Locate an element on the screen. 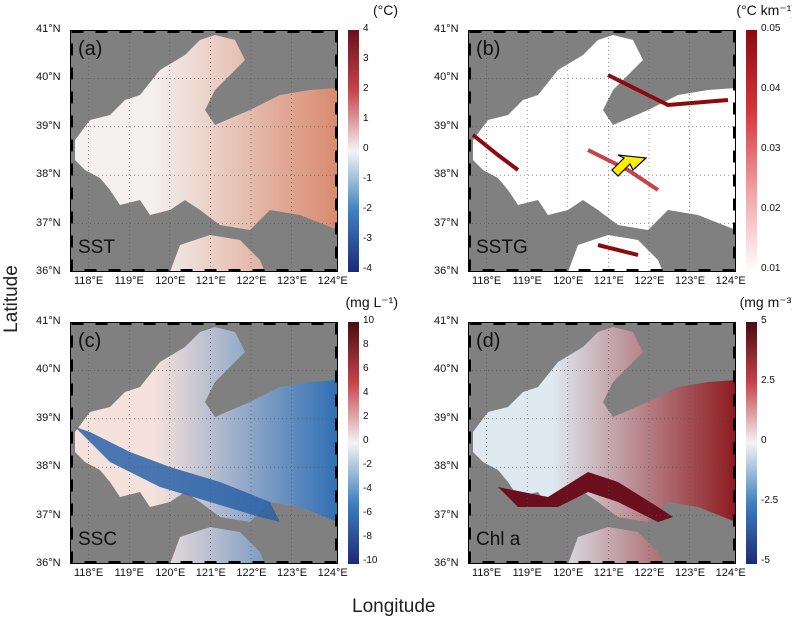  colorbar-tick-label: -10 is located at coordinates (370, 560).